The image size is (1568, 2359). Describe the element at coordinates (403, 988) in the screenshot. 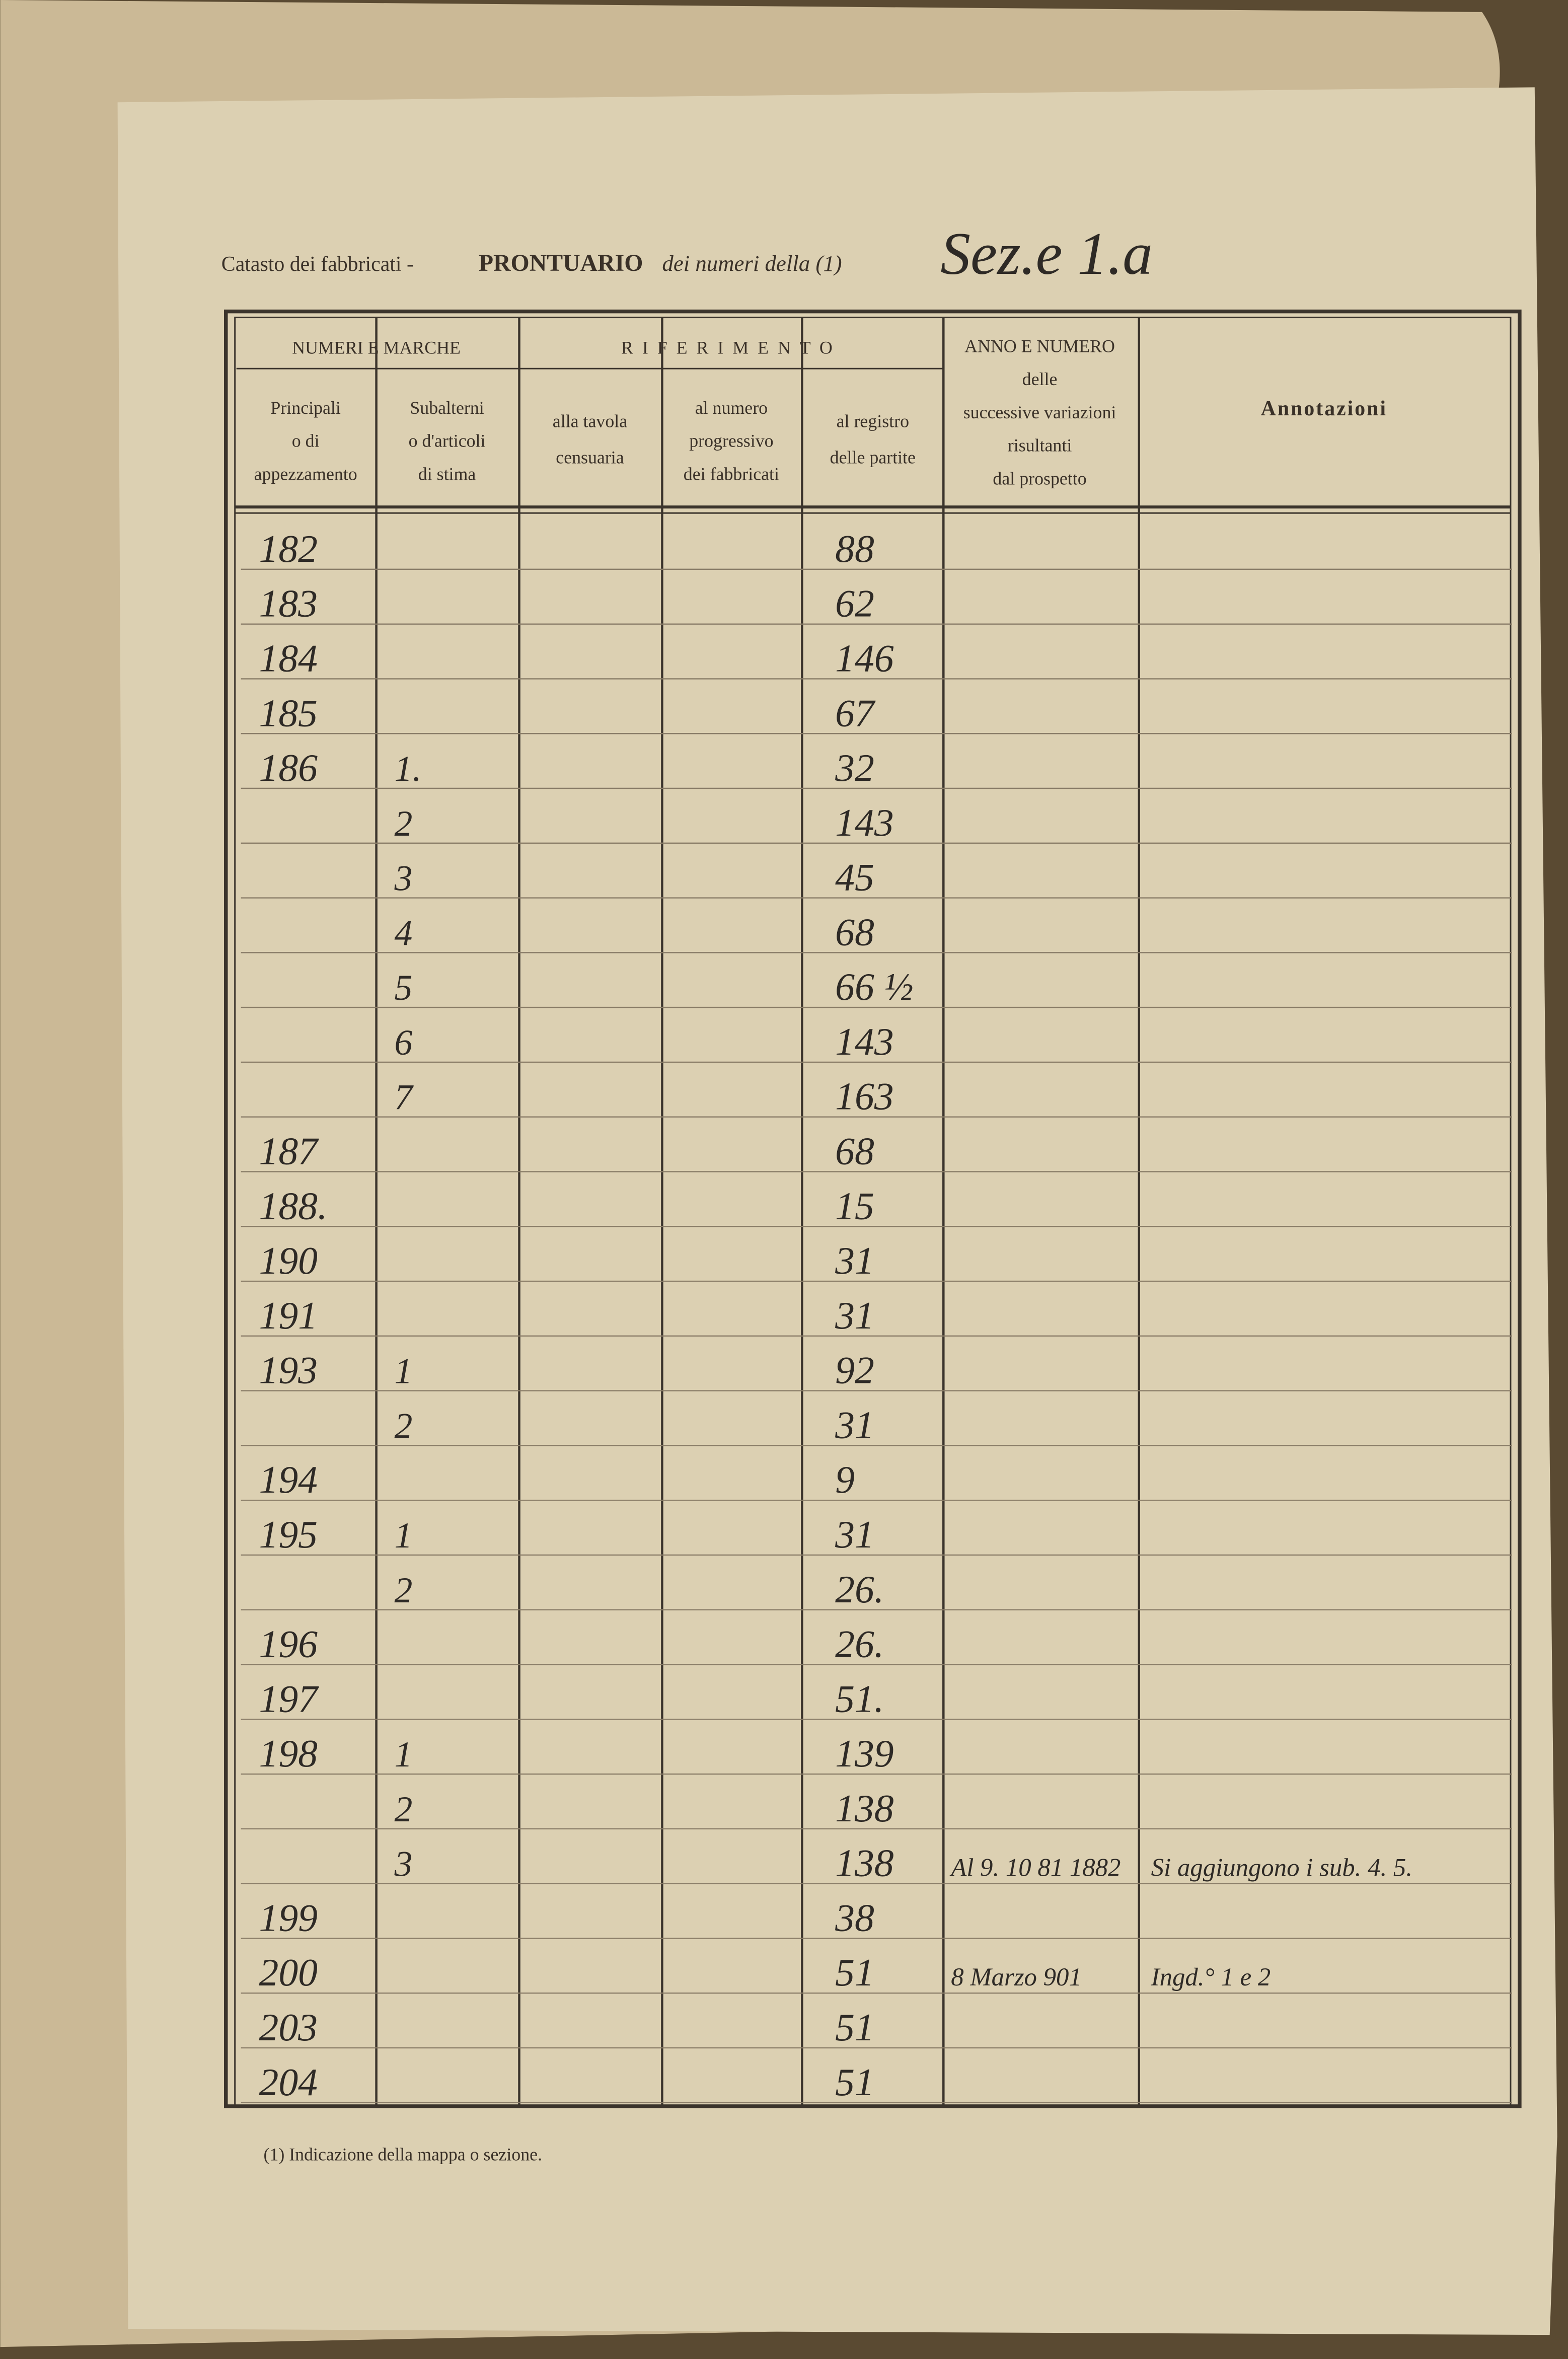

I see `cell-subalterno: 5` at that location.